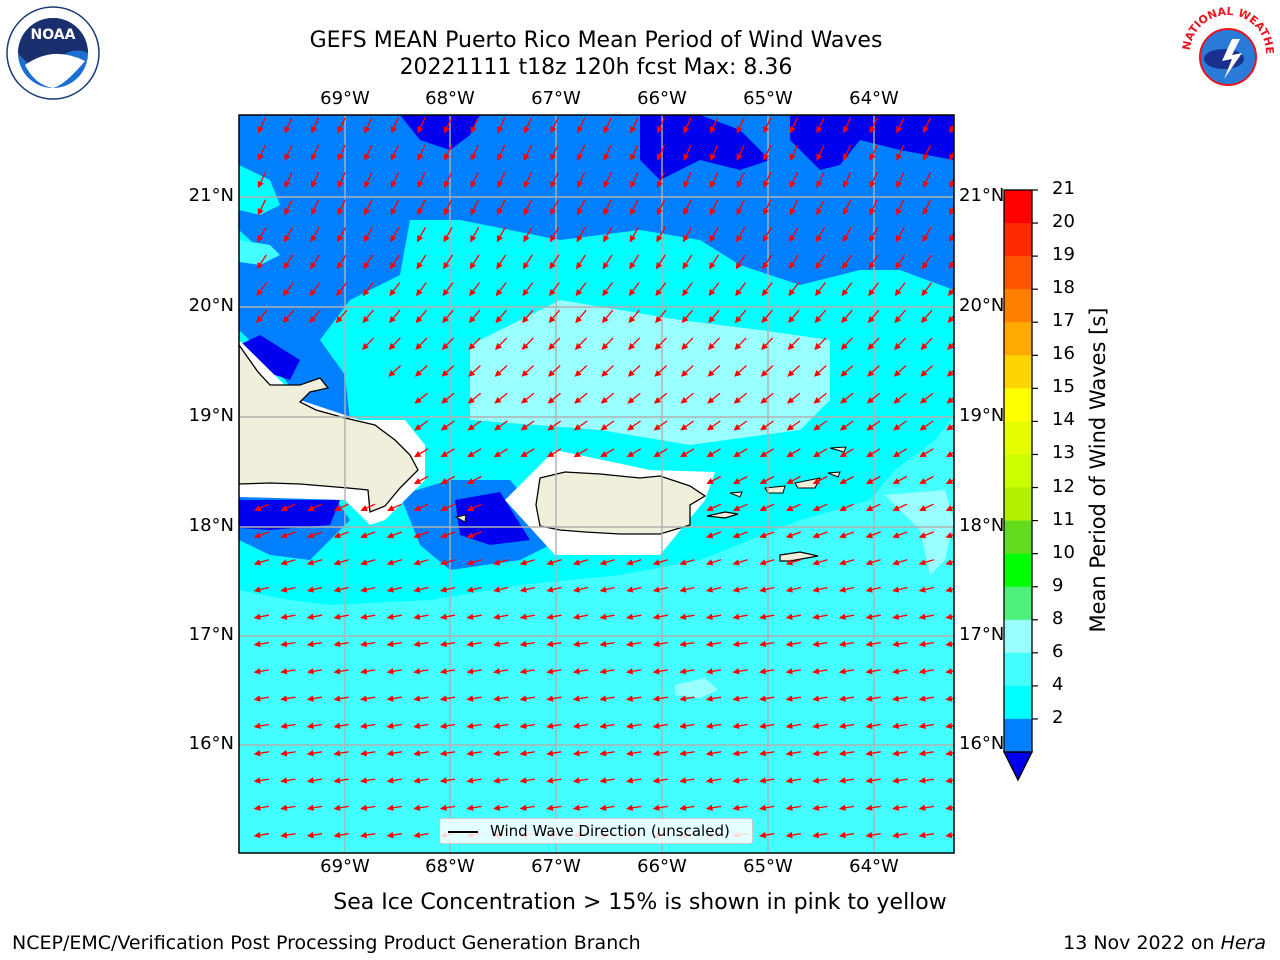 The width and height of the screenshot is (1280, 960). What do you see at coordinates (1058, 585) in the screenshot?
I see `colorbar-tick-label: 9` at bounding box center [1058, 585].